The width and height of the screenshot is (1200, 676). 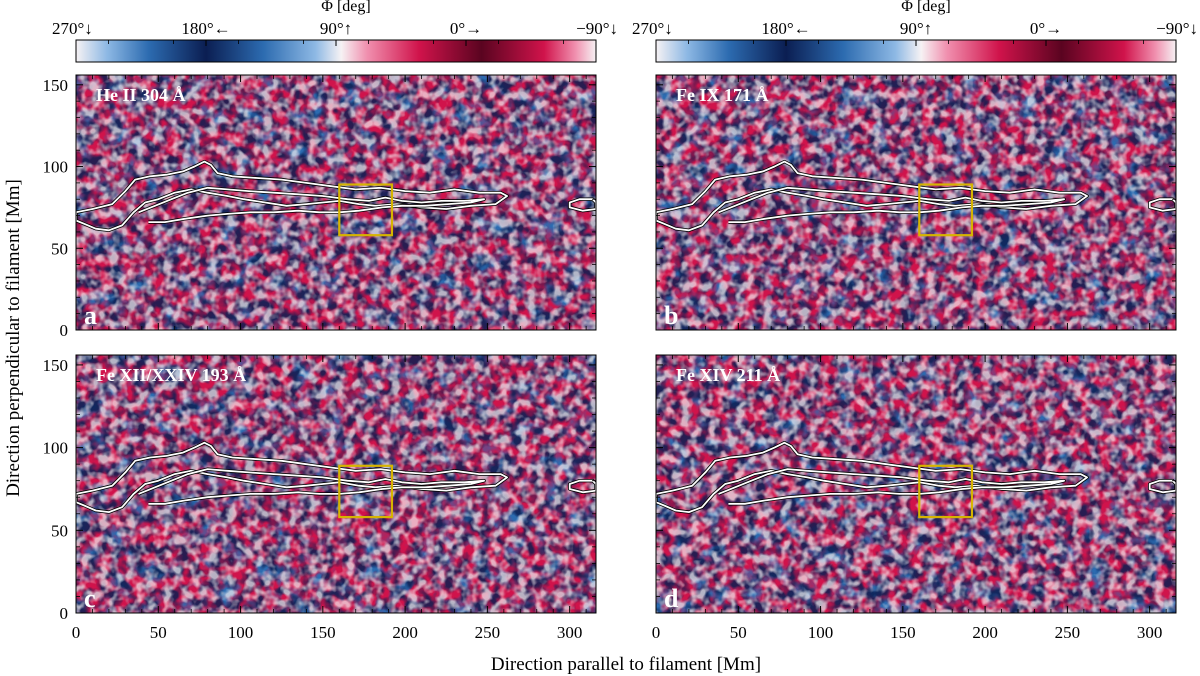 What do you see at coordinates (13, 338) in the screenshot?
I see `y-axis-title: Direction perpendicular to filament [Mm]` at bounding box center [13, 338].